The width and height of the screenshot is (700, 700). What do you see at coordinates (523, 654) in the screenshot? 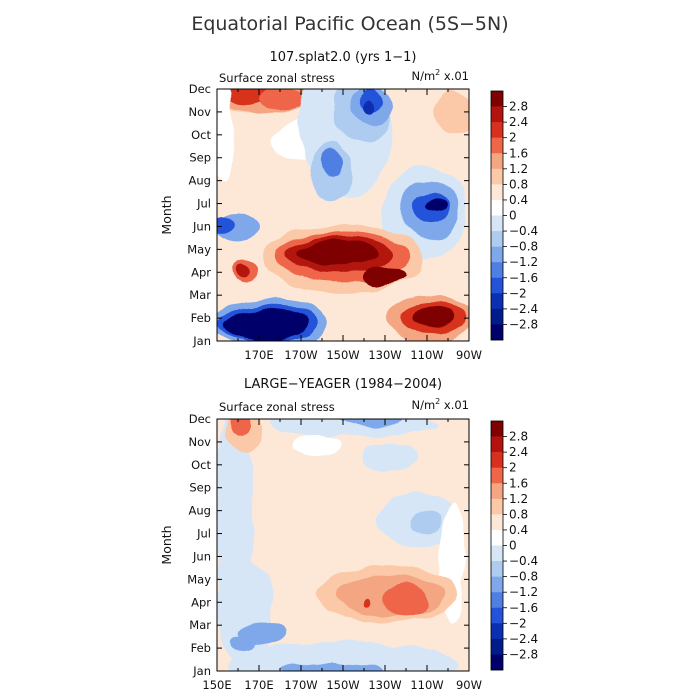
I see `colorbar-label: −2.8` at bounding box center [523, 654].